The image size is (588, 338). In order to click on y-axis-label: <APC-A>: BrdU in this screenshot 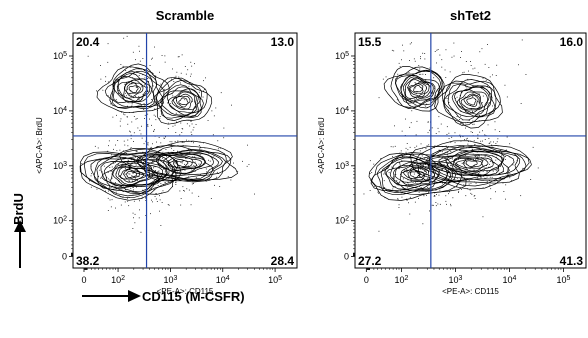, I will do `click(321, 145)`.